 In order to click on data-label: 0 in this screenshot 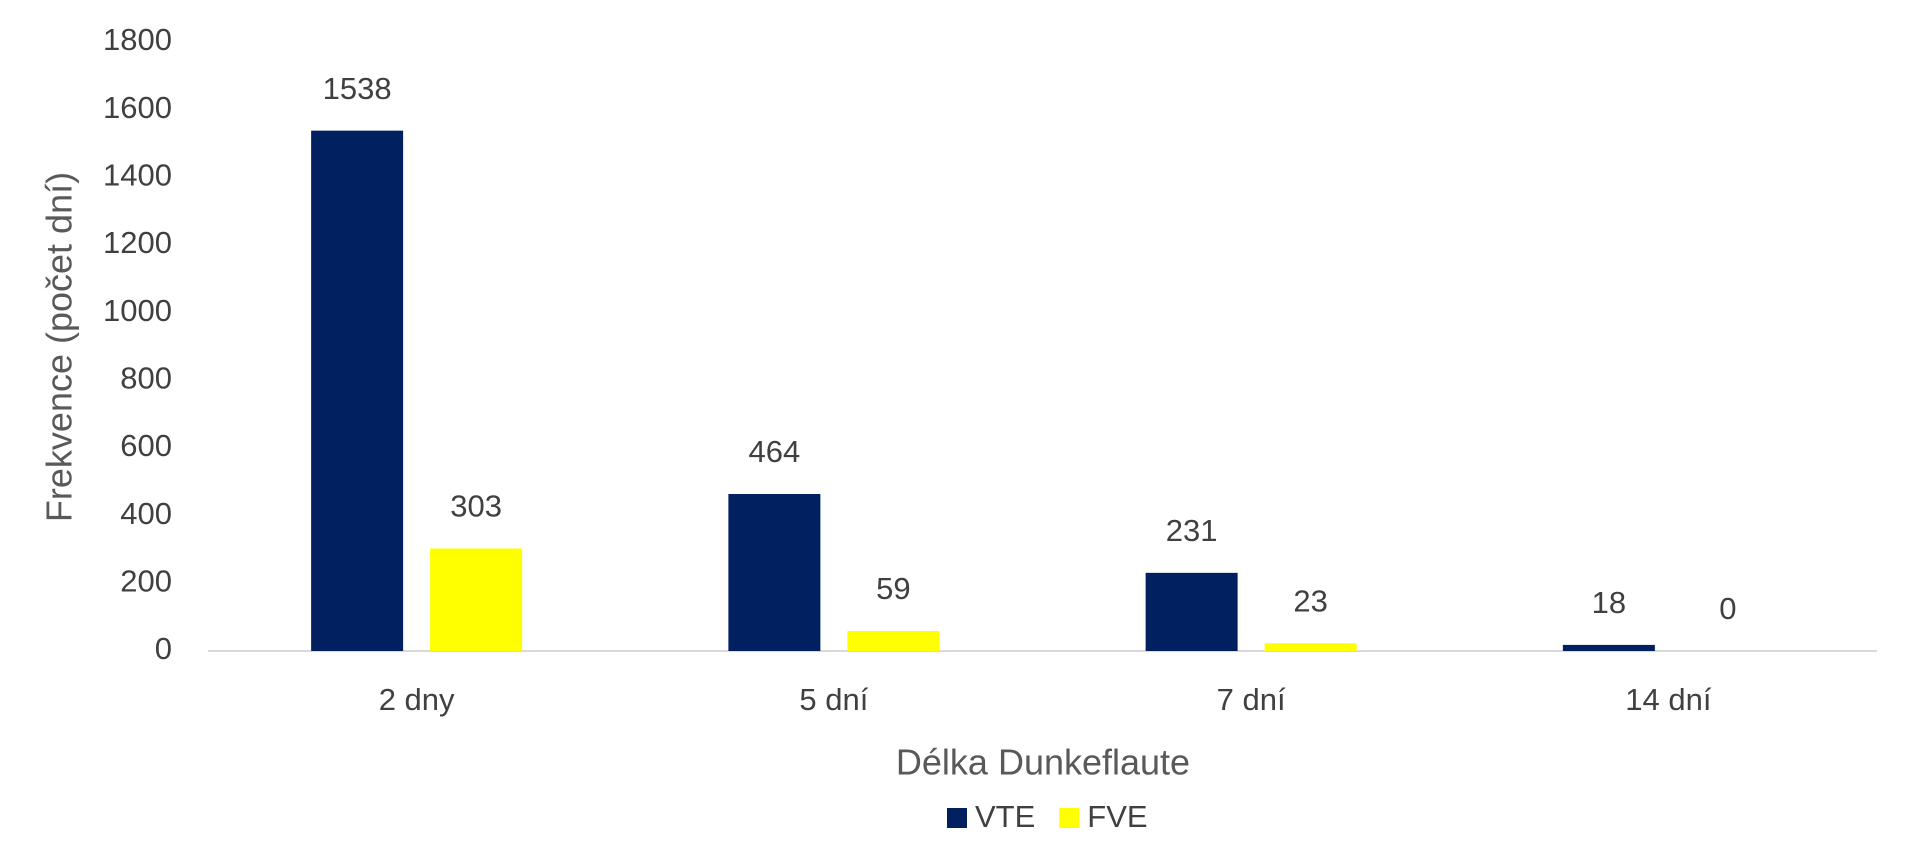, I will do `click(1727, 608)`.